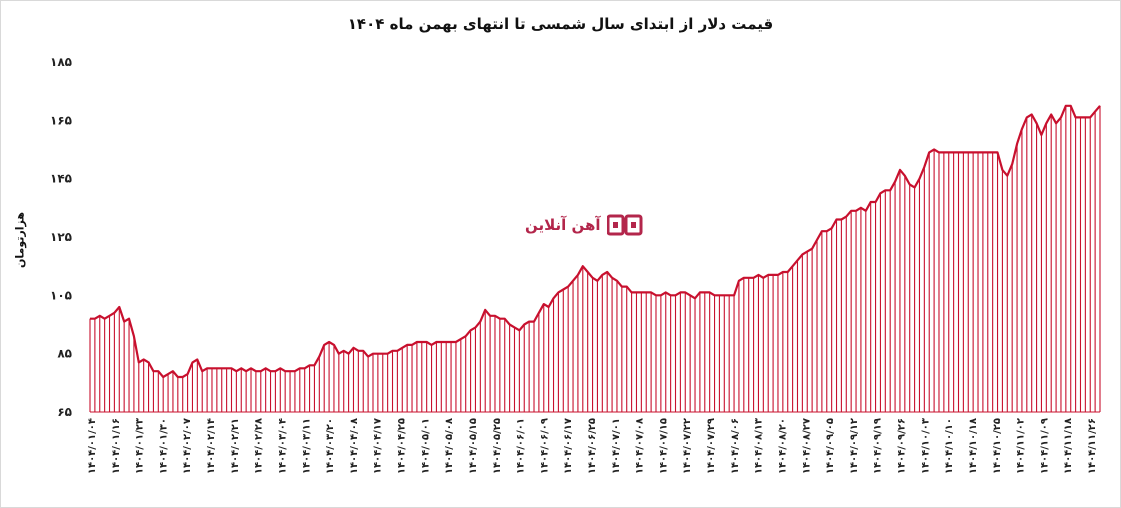  I want to click on x-tick-label: ۱۴۰۴/۰۱/۱۶, so click(116, 446).